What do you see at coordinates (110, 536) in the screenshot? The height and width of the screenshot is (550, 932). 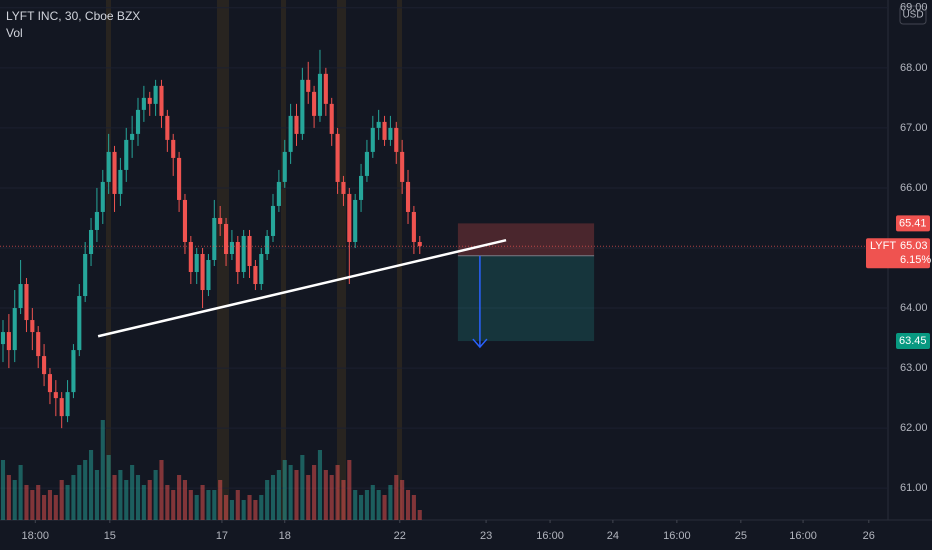 I see `x-tick-label: 15` at bounding box center [110, 536].